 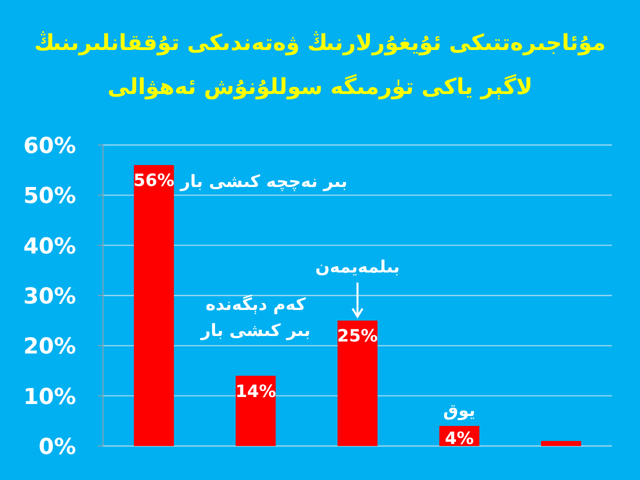 I want to click on y-tick-label: 30%, so click(x=49, y=297).